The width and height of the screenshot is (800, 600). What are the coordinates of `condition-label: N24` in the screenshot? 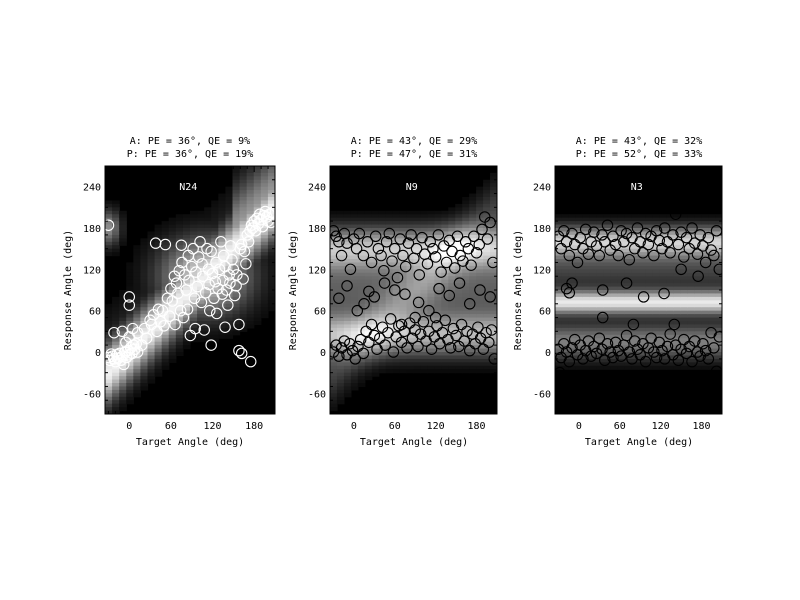 It's located at (188, 187).